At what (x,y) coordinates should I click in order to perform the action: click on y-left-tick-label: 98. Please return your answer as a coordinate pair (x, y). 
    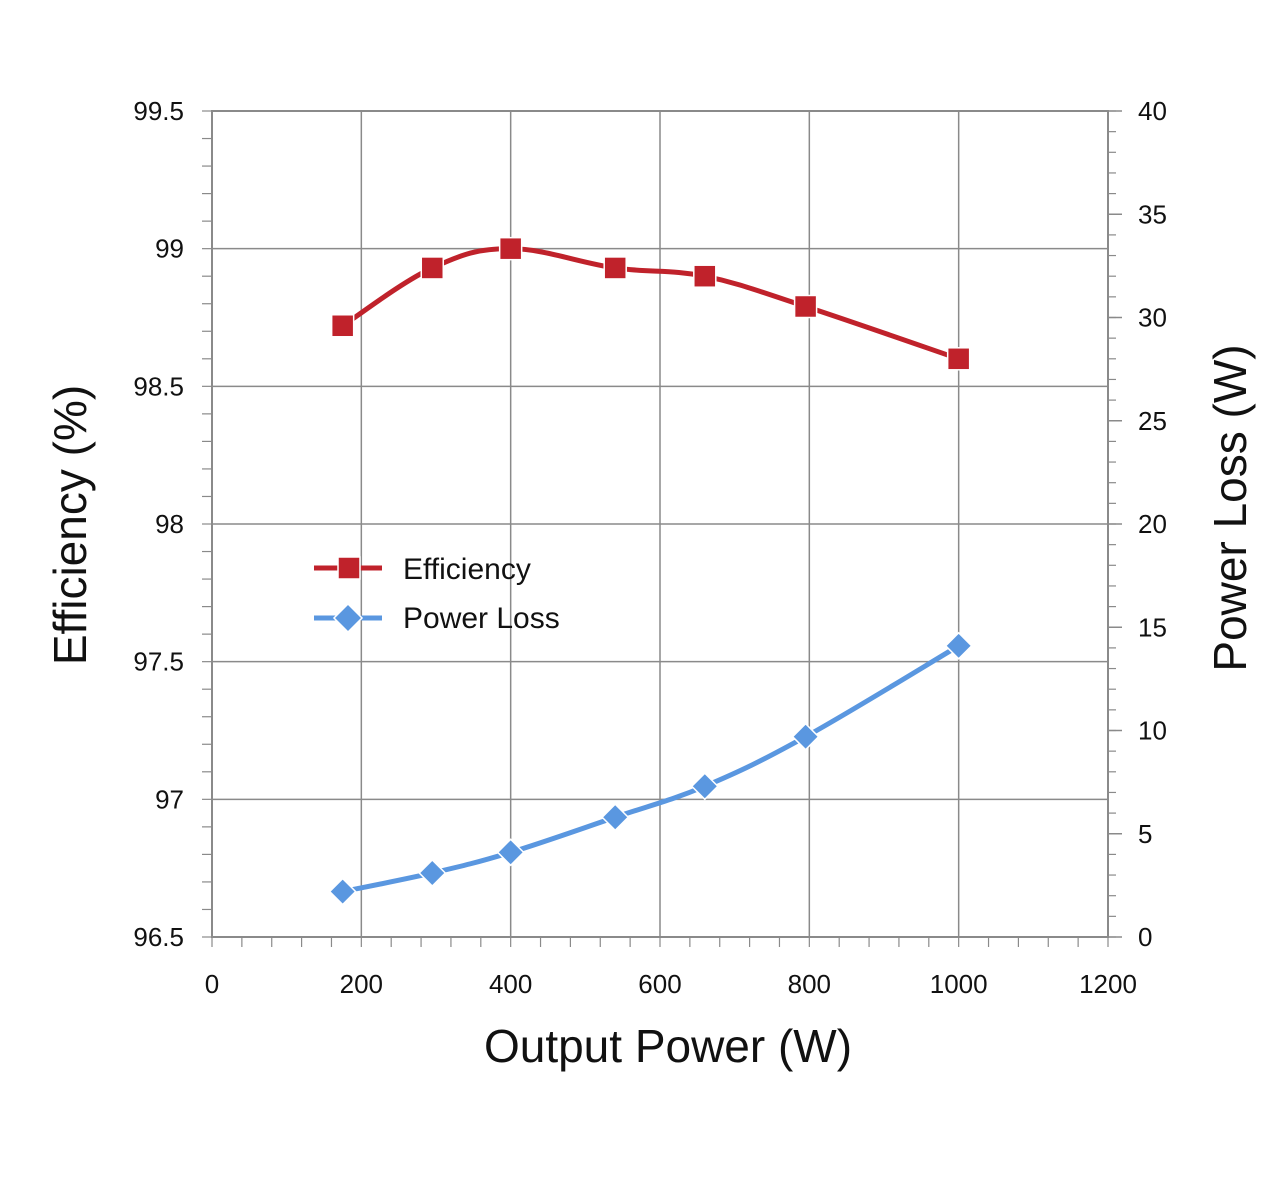
    Looking at the image, I should click on (169, 524).